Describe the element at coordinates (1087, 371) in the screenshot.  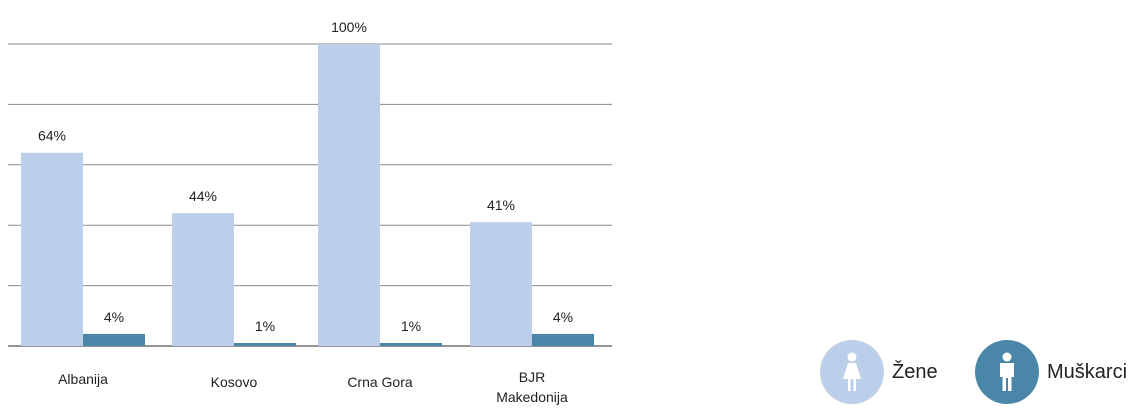
I see `legend-label-muskarci: Muškarci` at that location.